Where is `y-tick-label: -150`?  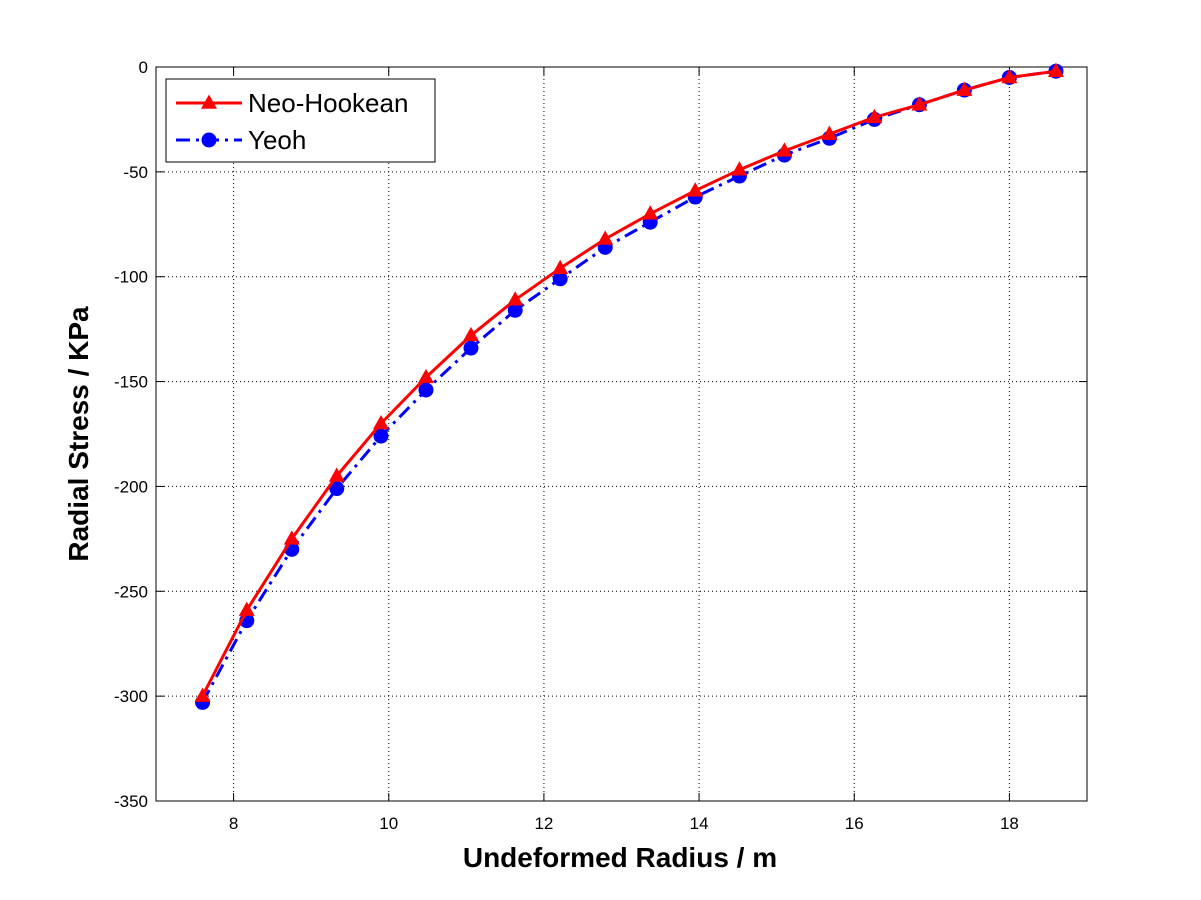
y-tick-label: -150 is located at coordinates (131, 382).